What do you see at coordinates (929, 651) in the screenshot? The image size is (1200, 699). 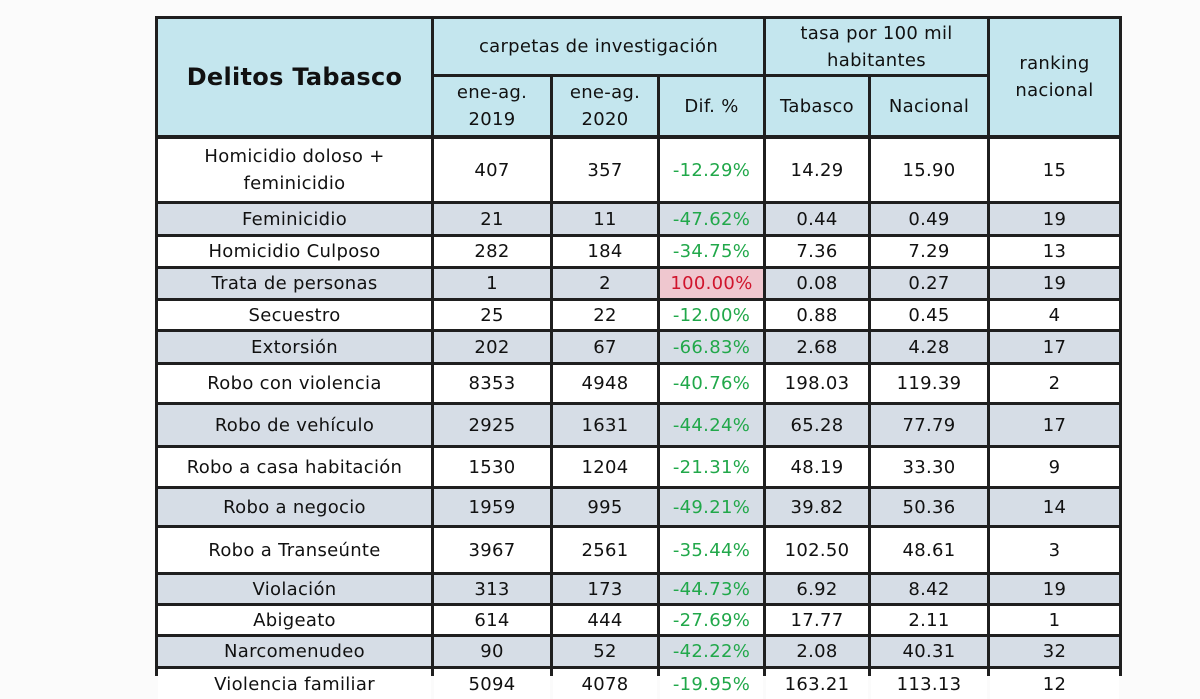 I see `cell-tasa-nacional: 40.31` at bounding box center [929, 651].